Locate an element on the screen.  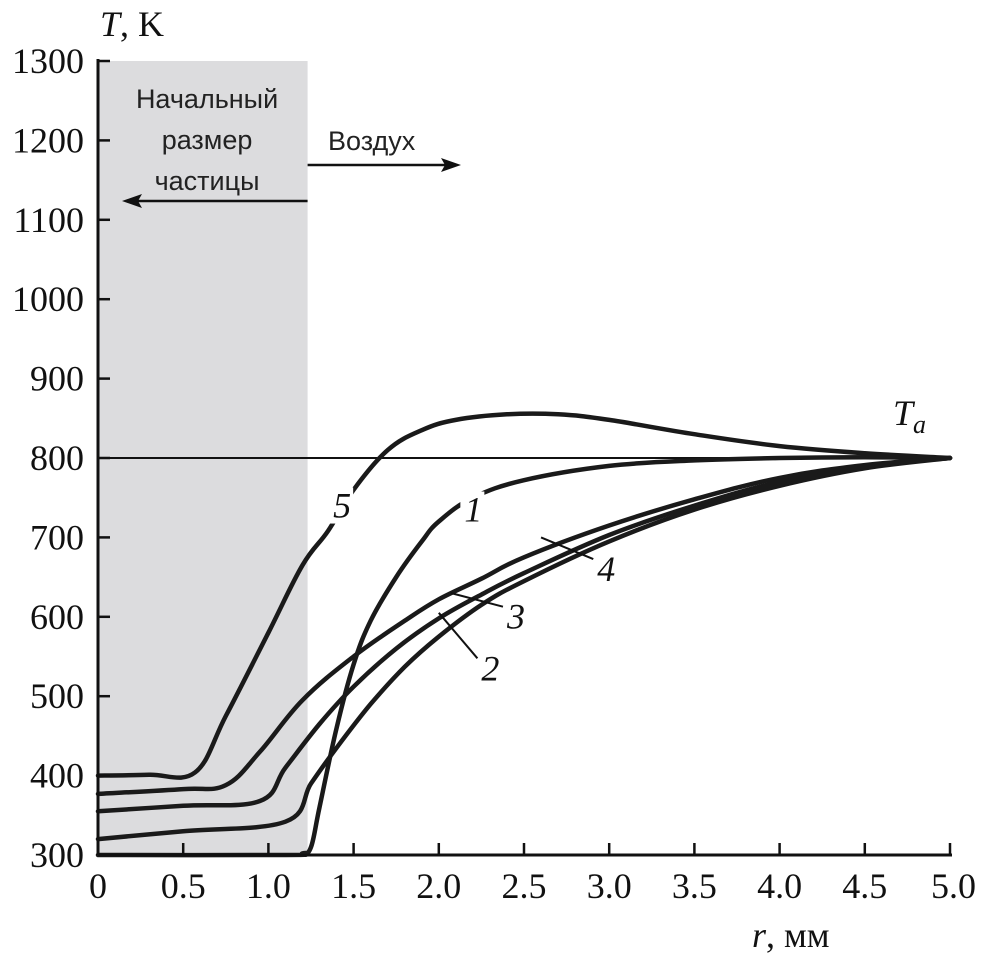
particle-arrow-head is located at coordinates (132, 201).